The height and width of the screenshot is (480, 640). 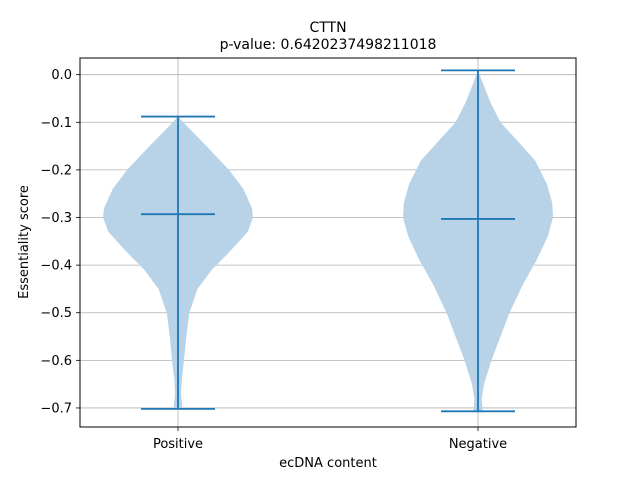 What do you see at coordinates (56, 266) in the screenshot?
I see `y-tick-label: −0.4` at bounding box center [56, 266].